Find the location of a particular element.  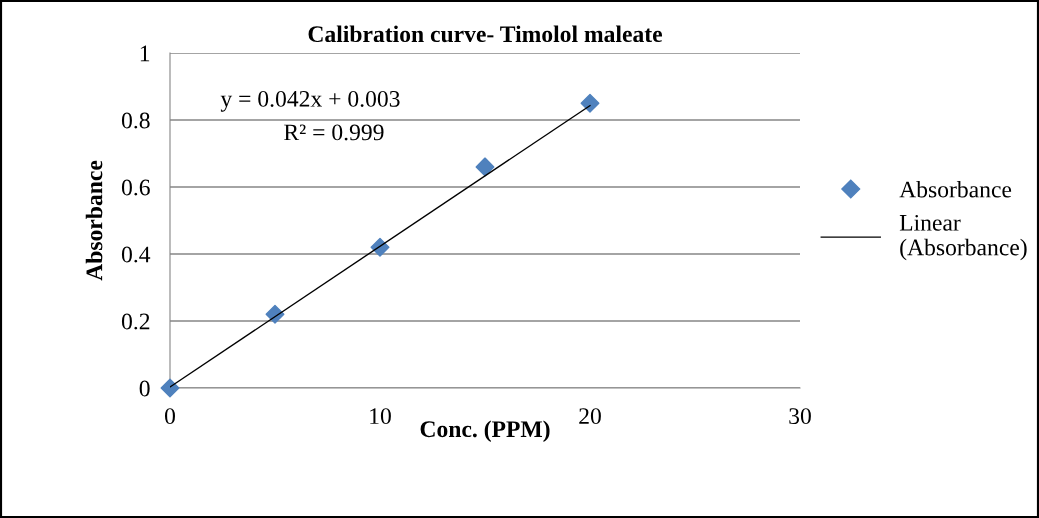

annotation: y = 0.042x + 0.003 is located at coordinates (310, 101).